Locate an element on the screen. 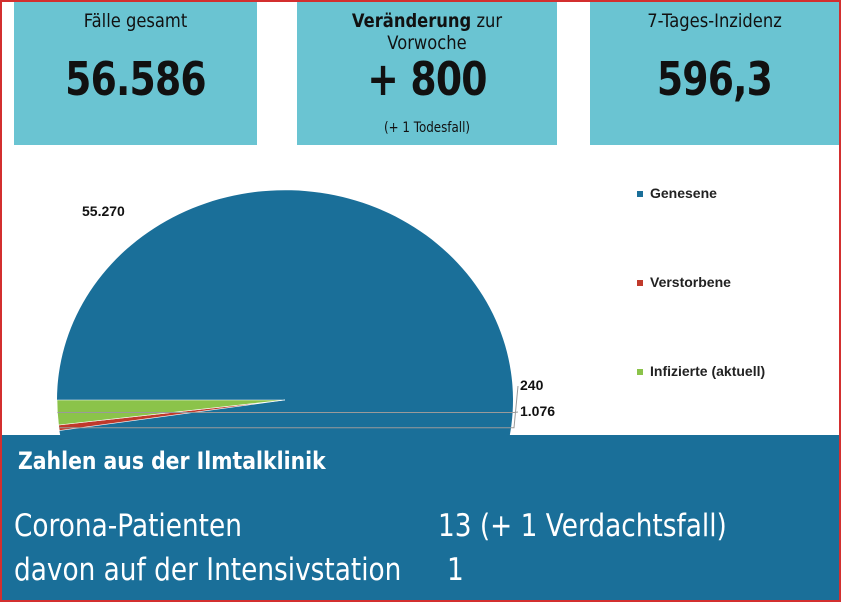 This screenshot has width=841, height=602. klinik-row-label-patients: Corona-Patienten is located at coordinates (128, 526).